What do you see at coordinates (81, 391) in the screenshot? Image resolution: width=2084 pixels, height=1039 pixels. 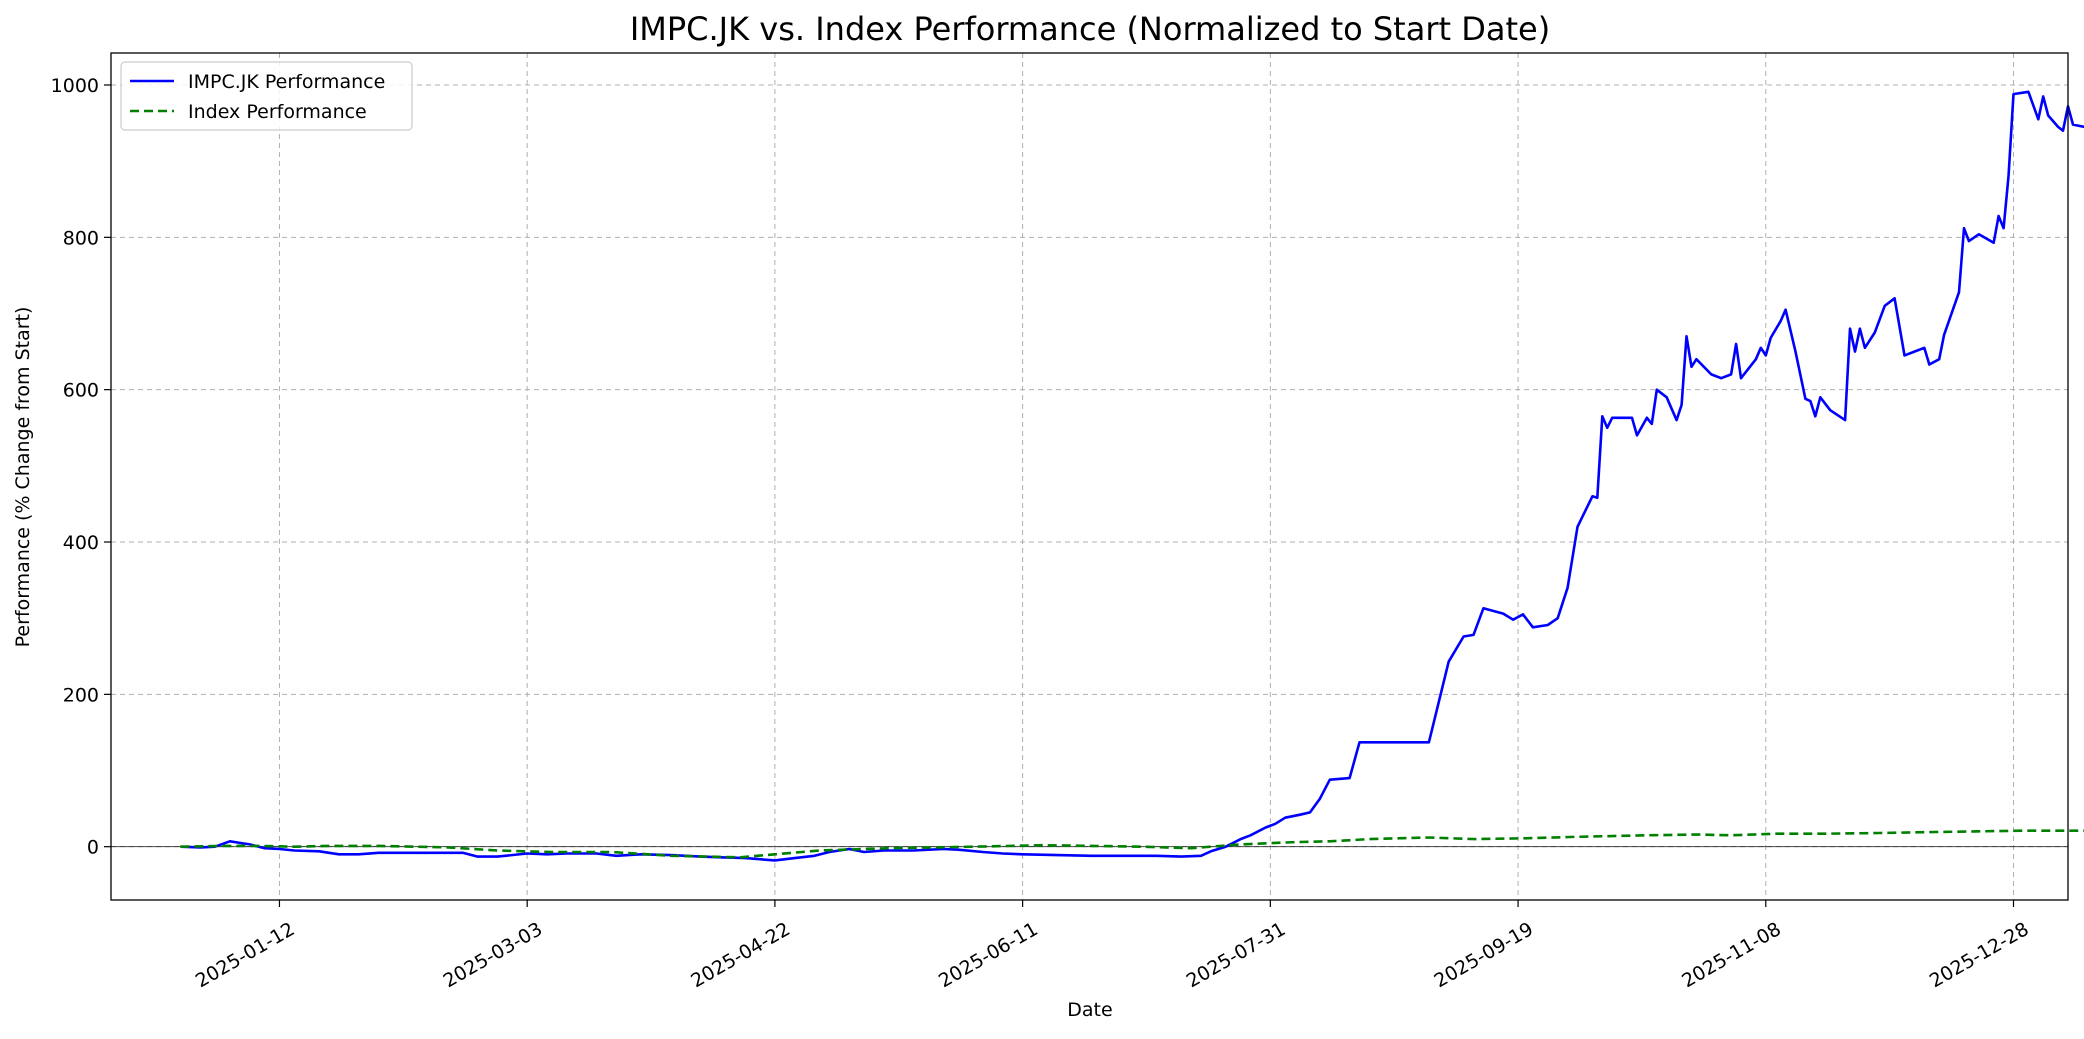 I see `y-tick-label: 600` at bounding box center [81, 391].